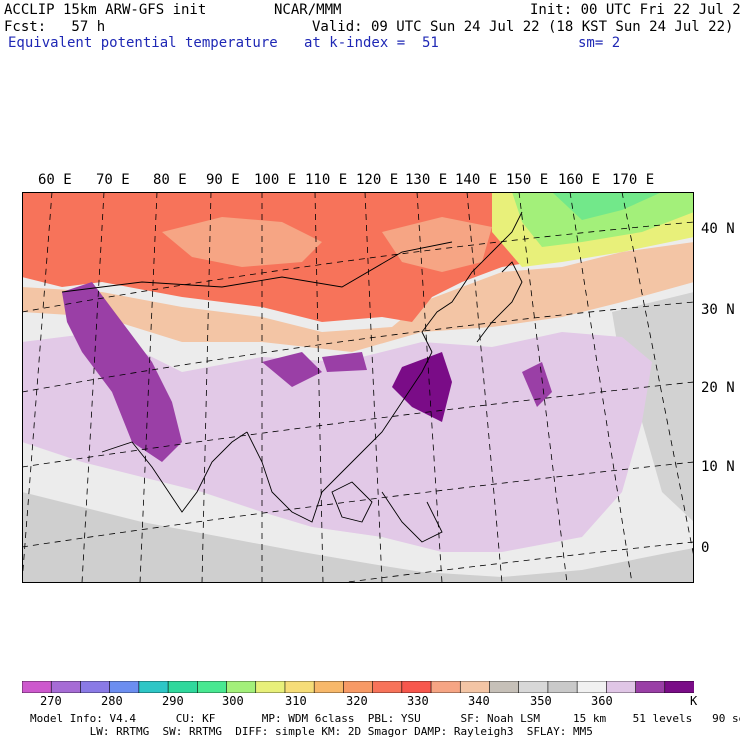 Image resolution: width=740 pixels, height=740 pixels. I want to click on colorbar-label: 330, so click(418, 701).